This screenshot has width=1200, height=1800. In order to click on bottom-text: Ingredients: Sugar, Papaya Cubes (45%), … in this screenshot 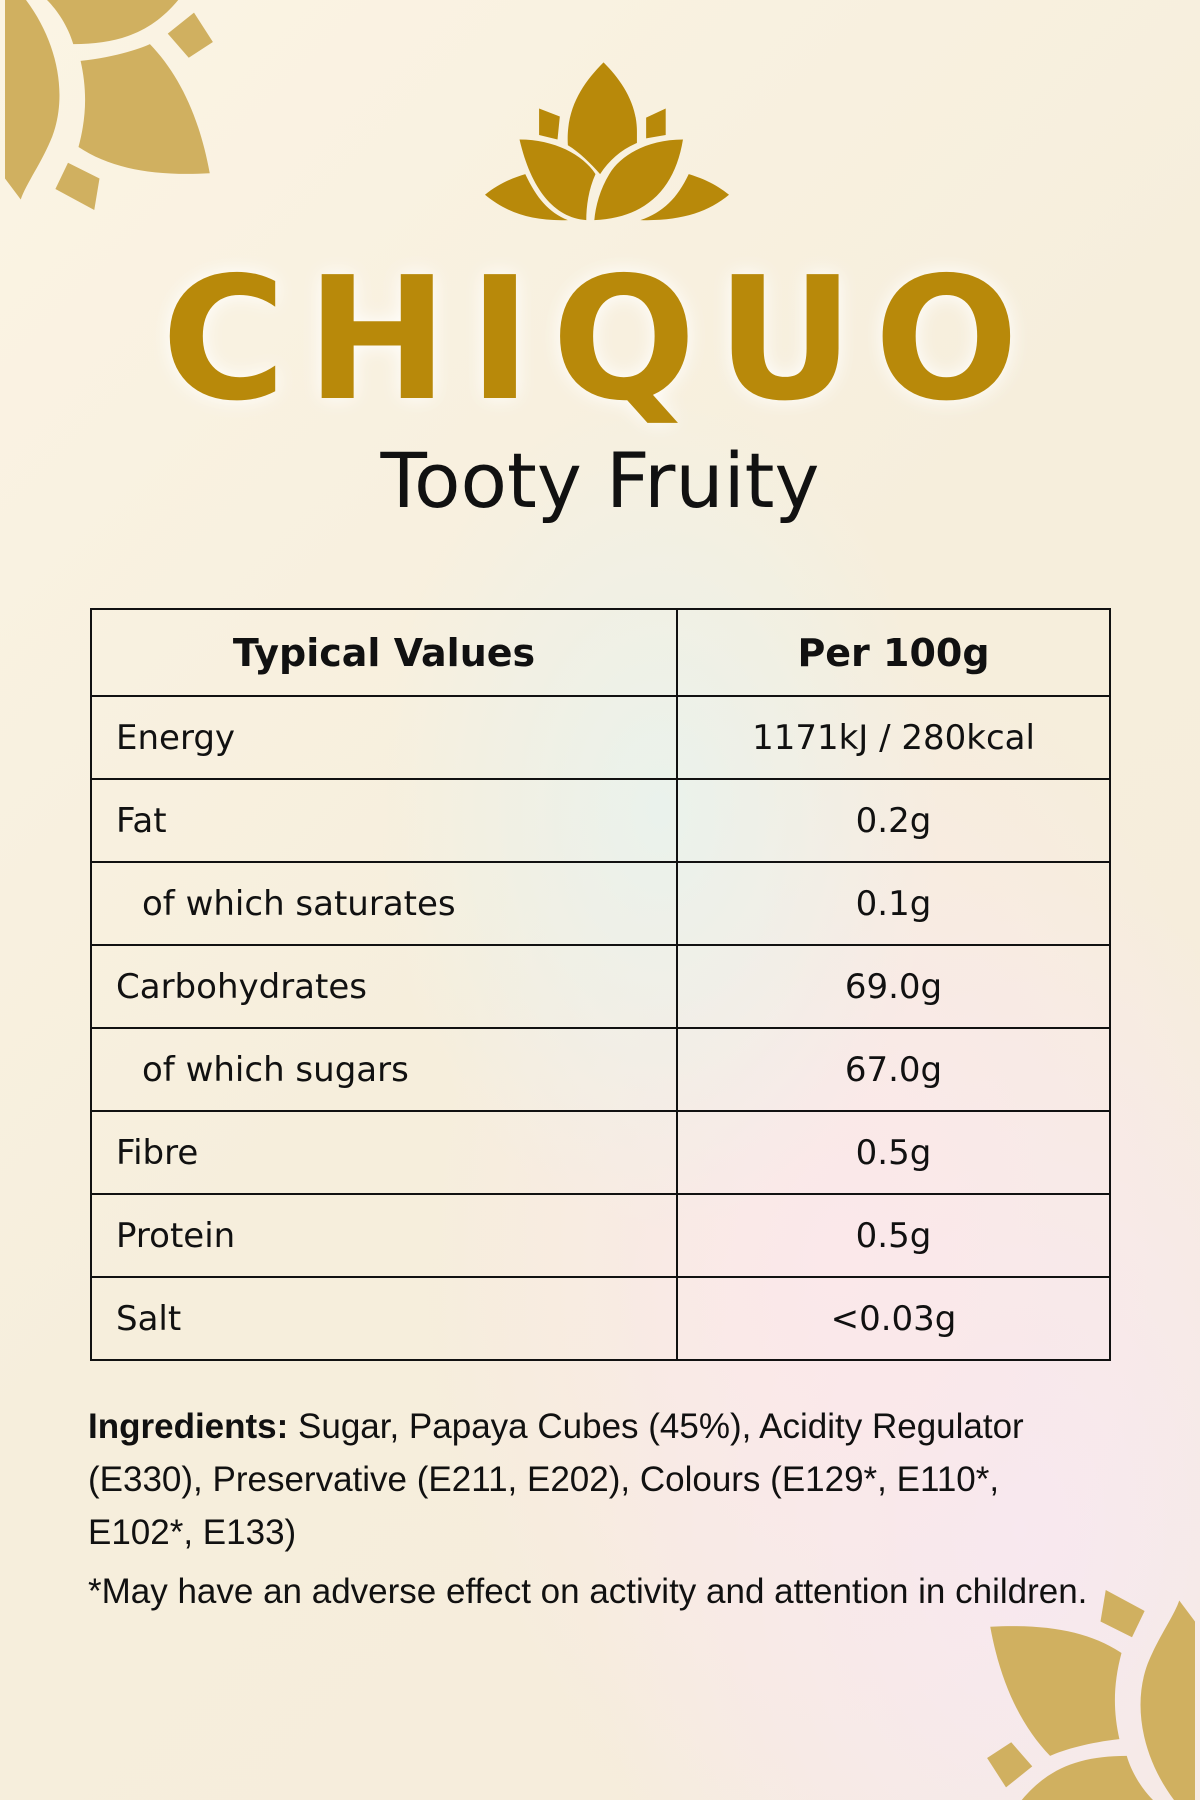, I will do `click(588, 1509)`.